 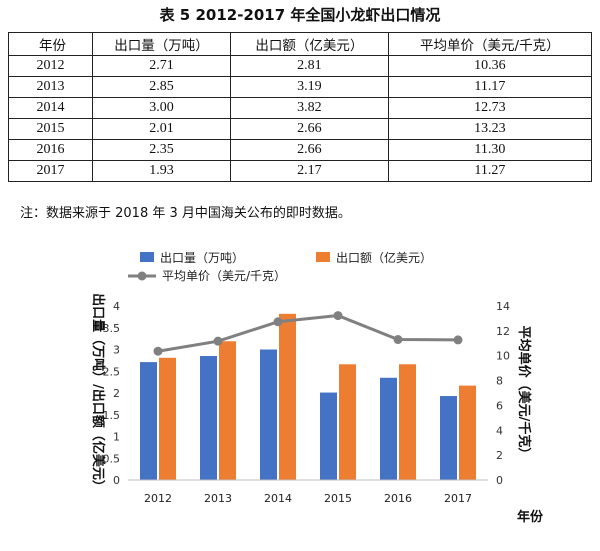 What do you see at coordinates (147, 257) in the screenshot?
I see `legend-swatch-volume` at bounding box center [147, 257].